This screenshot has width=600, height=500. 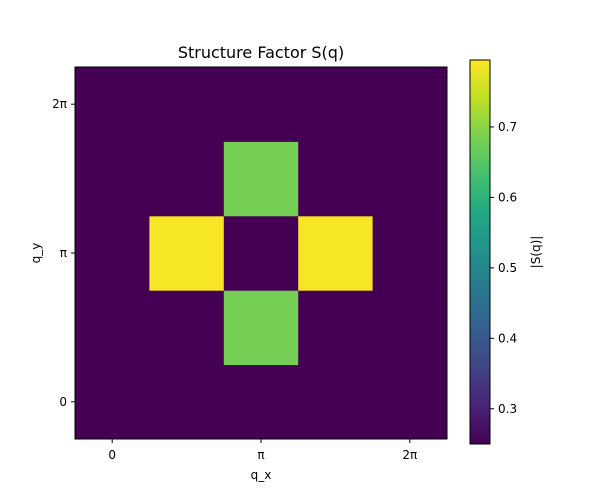 What do you see at coordinates (507, 127) in the screenshot?
I see `colorbar-tick-label: 0.7` at bounding box center [507, 127].